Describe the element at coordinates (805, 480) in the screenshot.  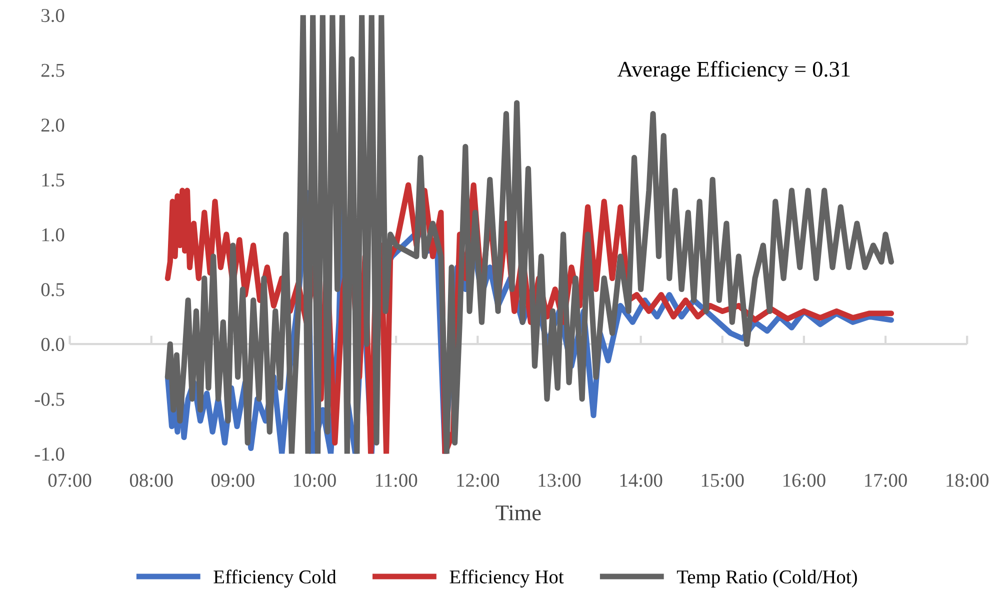
I see `x-tick-label: 16:00` at that location.